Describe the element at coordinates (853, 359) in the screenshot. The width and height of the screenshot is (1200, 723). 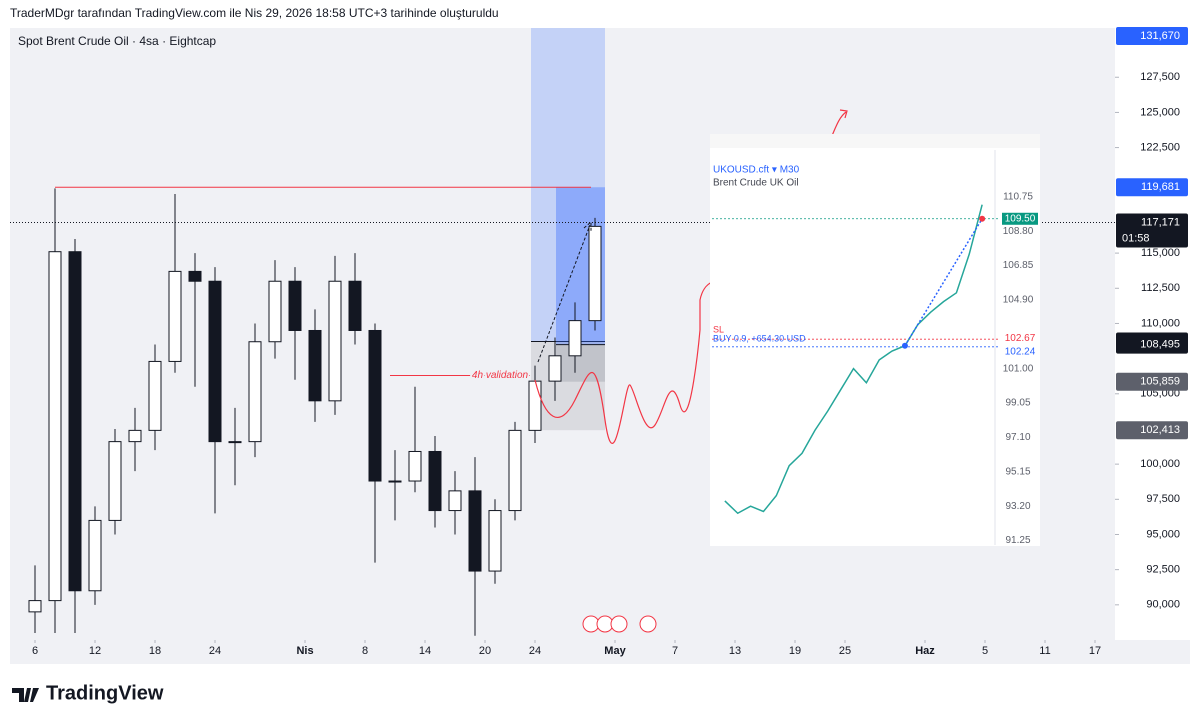
I see `inset-line` at that location.